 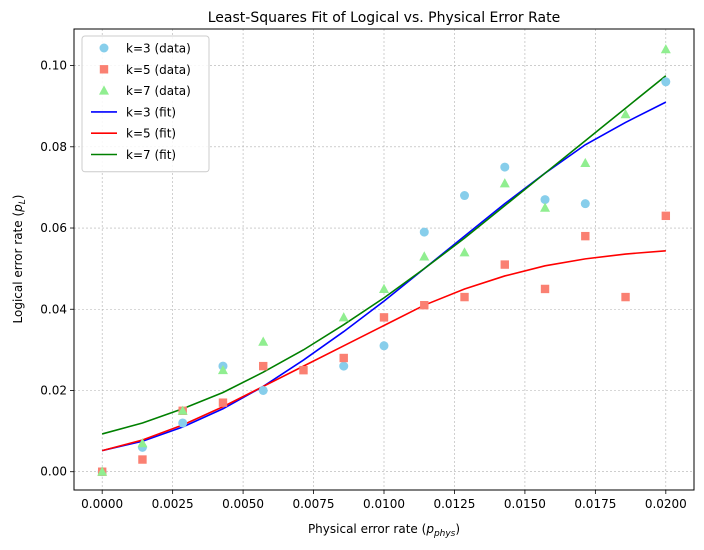 What do you see at coordinates (314, 504) in the screenshot?
I see `x-tick-label: 0.0075` at bounding box center [314, 504].